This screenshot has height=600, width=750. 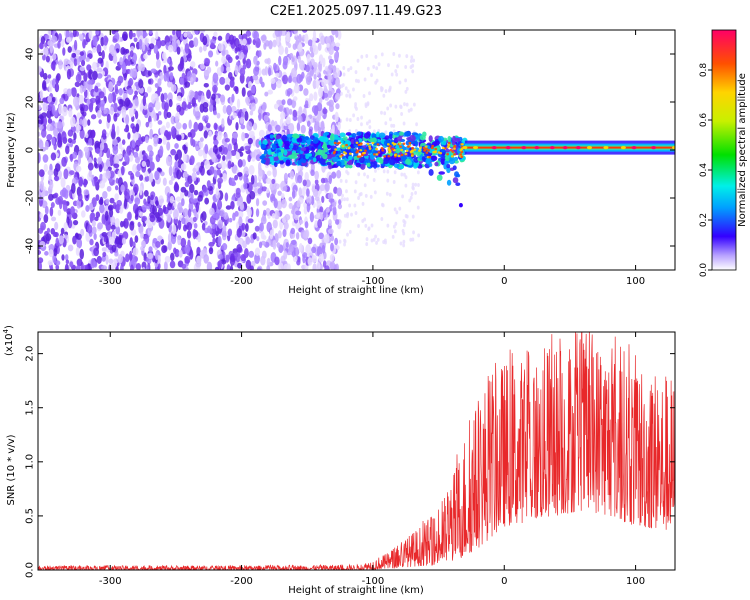 What do you see at coordinates (704, 70) in the screenshot?
I see `colorbar-tick-label: 0.8` at bounding box center [704, 70].